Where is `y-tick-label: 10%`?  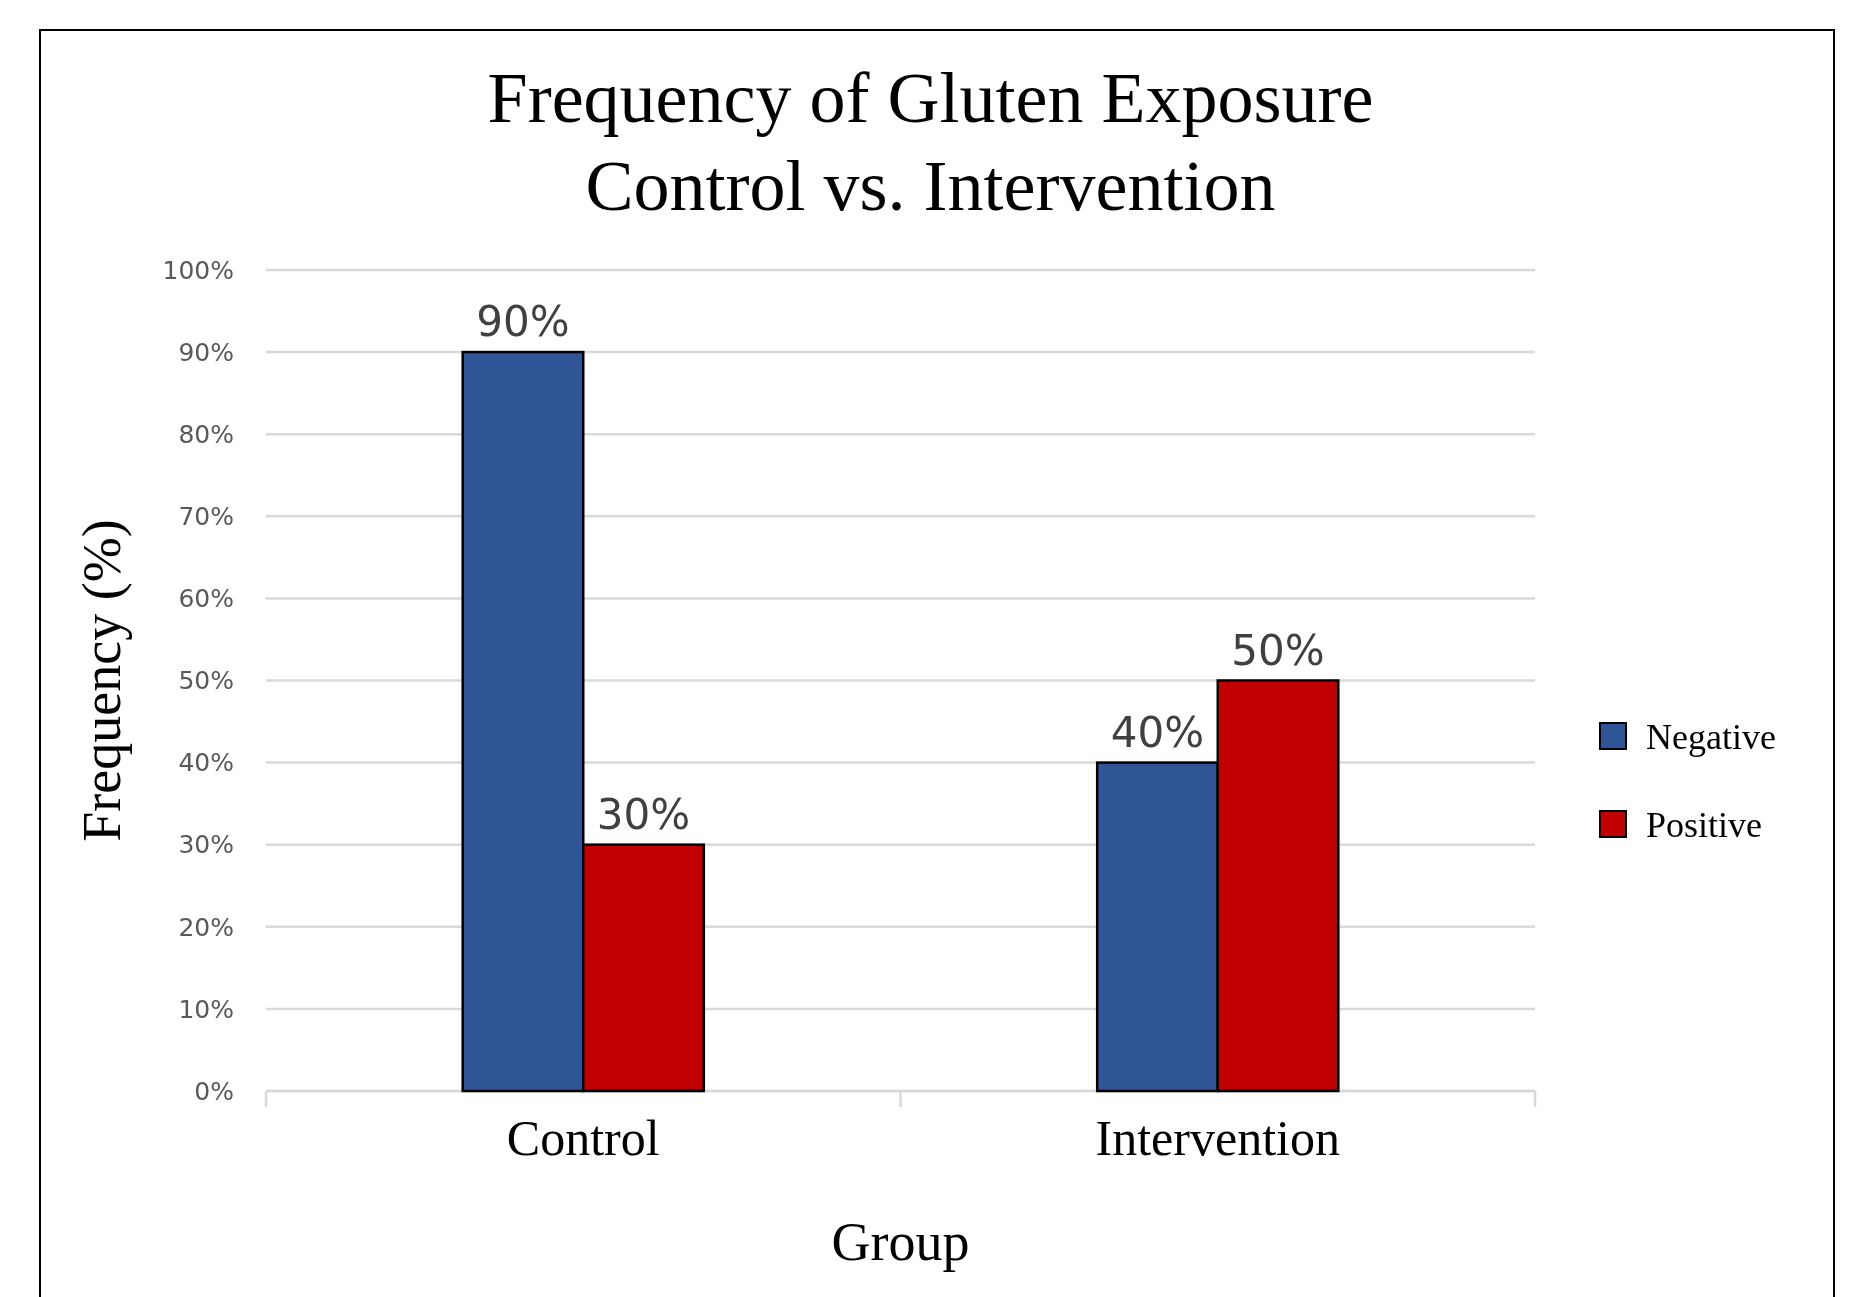
y-tick-label: 10% is located at coordinates (206, 1009).